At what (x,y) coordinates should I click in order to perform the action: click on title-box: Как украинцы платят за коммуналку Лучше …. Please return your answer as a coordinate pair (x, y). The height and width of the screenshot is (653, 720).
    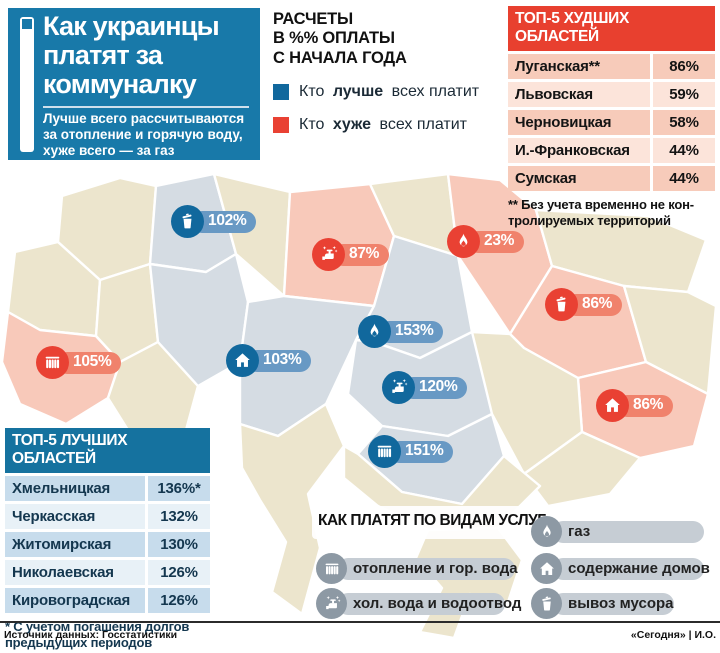
    Looking at the image, I should click on (134, 84).